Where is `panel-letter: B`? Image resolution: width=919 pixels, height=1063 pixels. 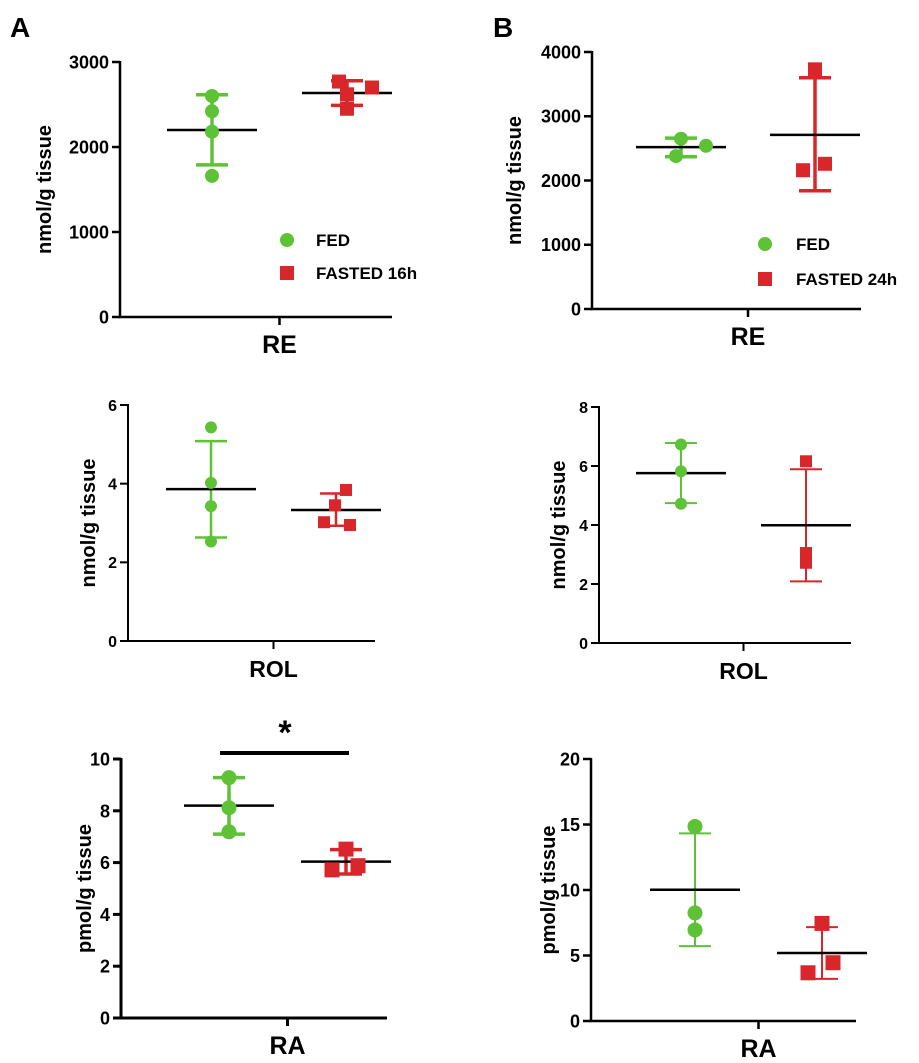
panel-letter: B is located at coordinates (503, 27).